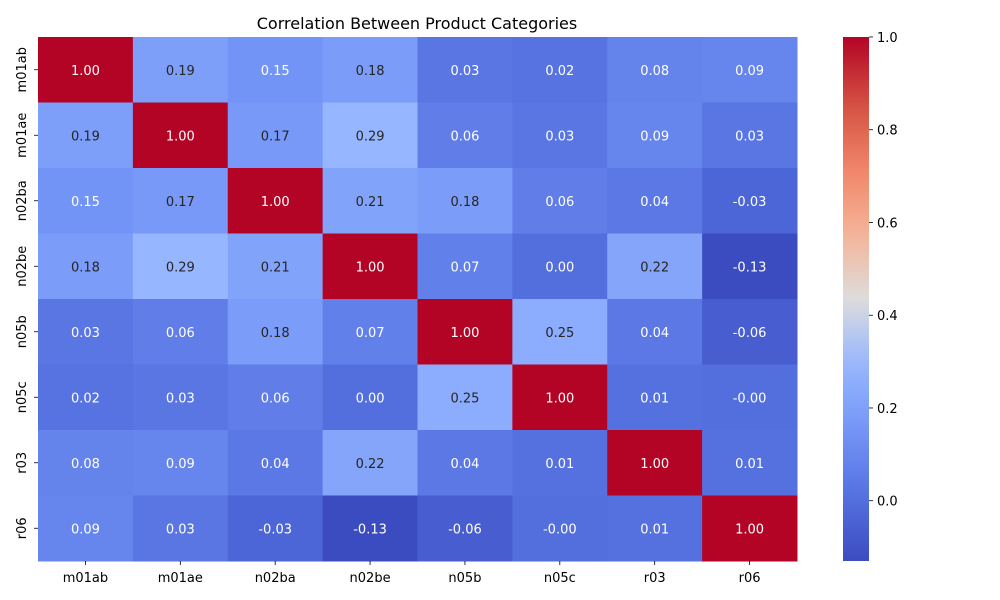 This screenshot has height=600, width=1000. Describe the element at coordinates (887, 502) in the screenshot. I see `colorbar-tick-label: 0.0` at that location.